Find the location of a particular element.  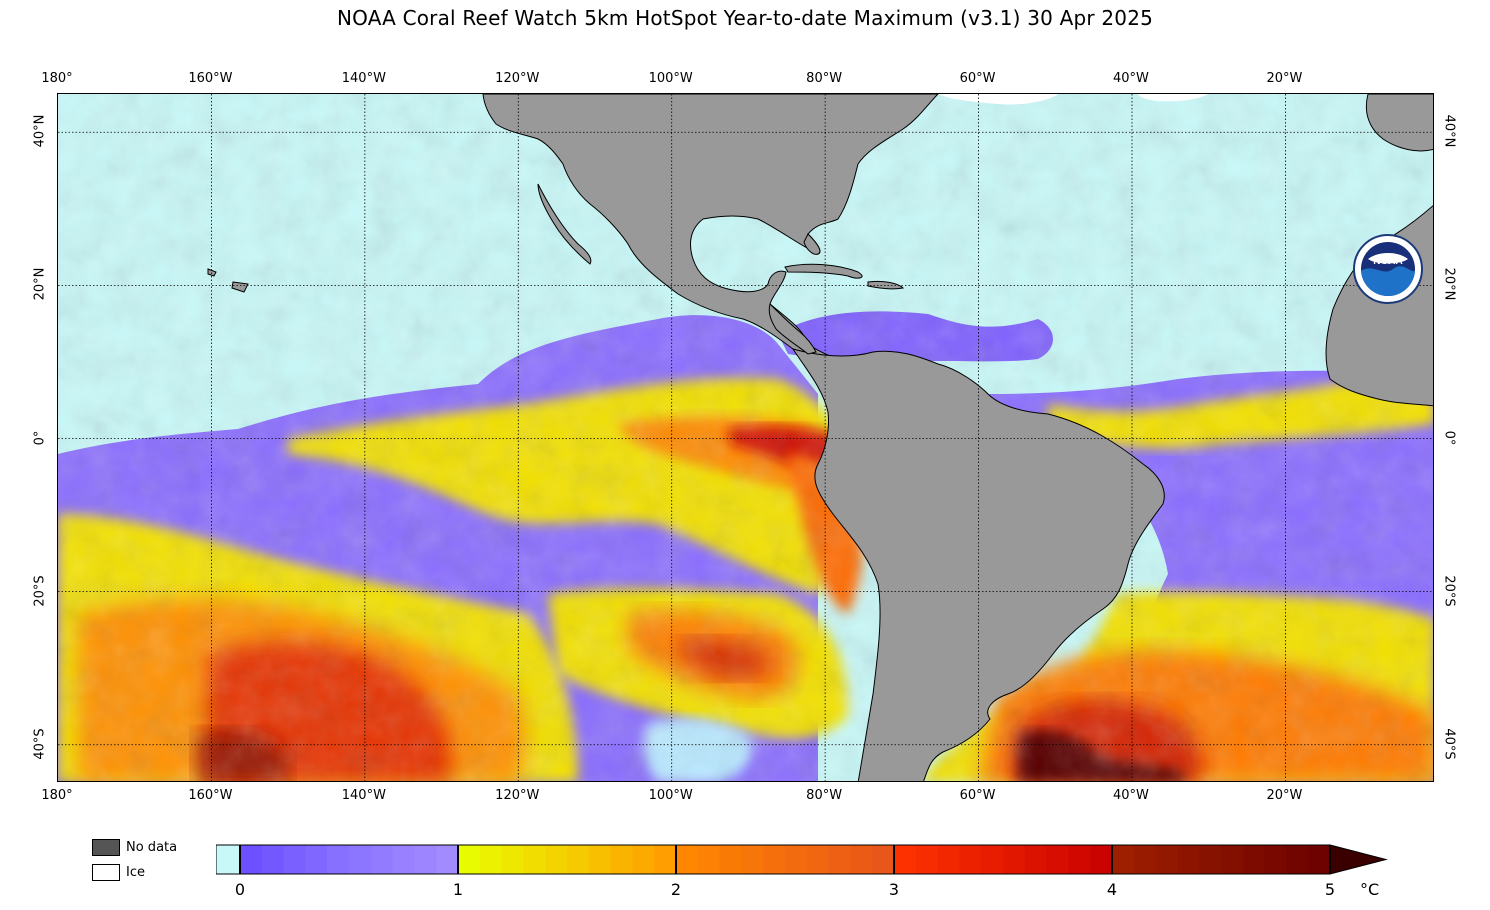

top-longitude-label: 40°W is located at coordinates (1131, 78).